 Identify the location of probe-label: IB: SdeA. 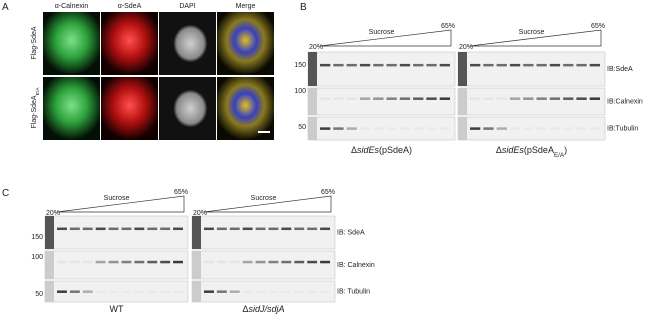
(351, 233).